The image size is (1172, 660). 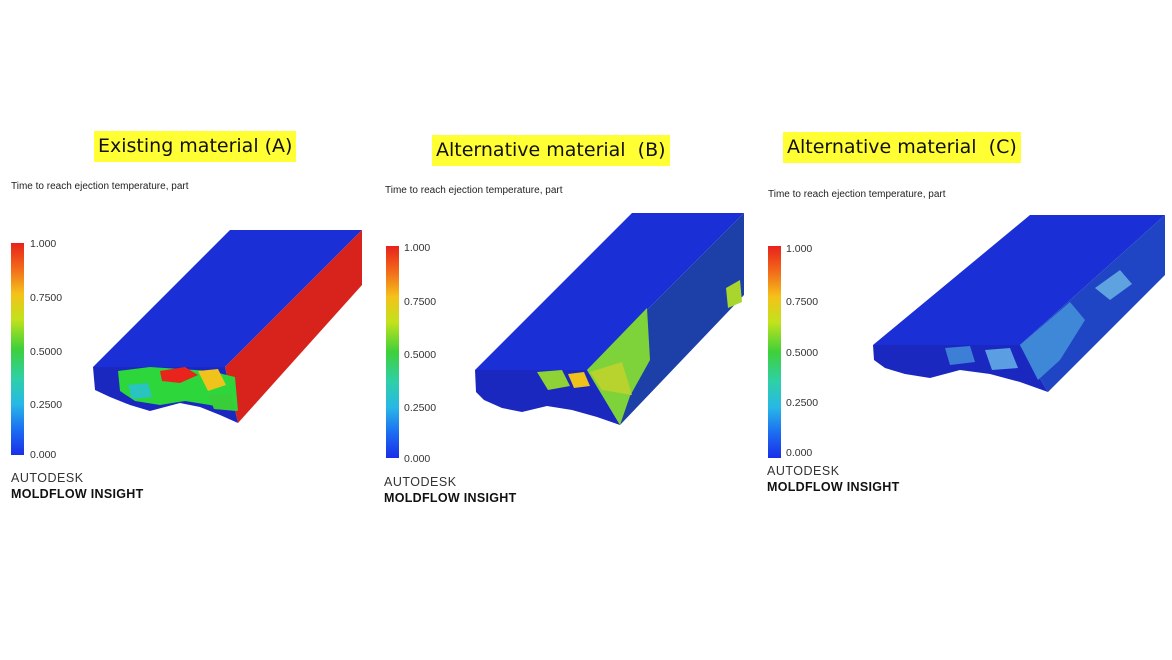 What do you see at coordinates (195, 146) in the screenshot?
I see `panel-title: Existing material (A)` at bounding box center [195, 146].